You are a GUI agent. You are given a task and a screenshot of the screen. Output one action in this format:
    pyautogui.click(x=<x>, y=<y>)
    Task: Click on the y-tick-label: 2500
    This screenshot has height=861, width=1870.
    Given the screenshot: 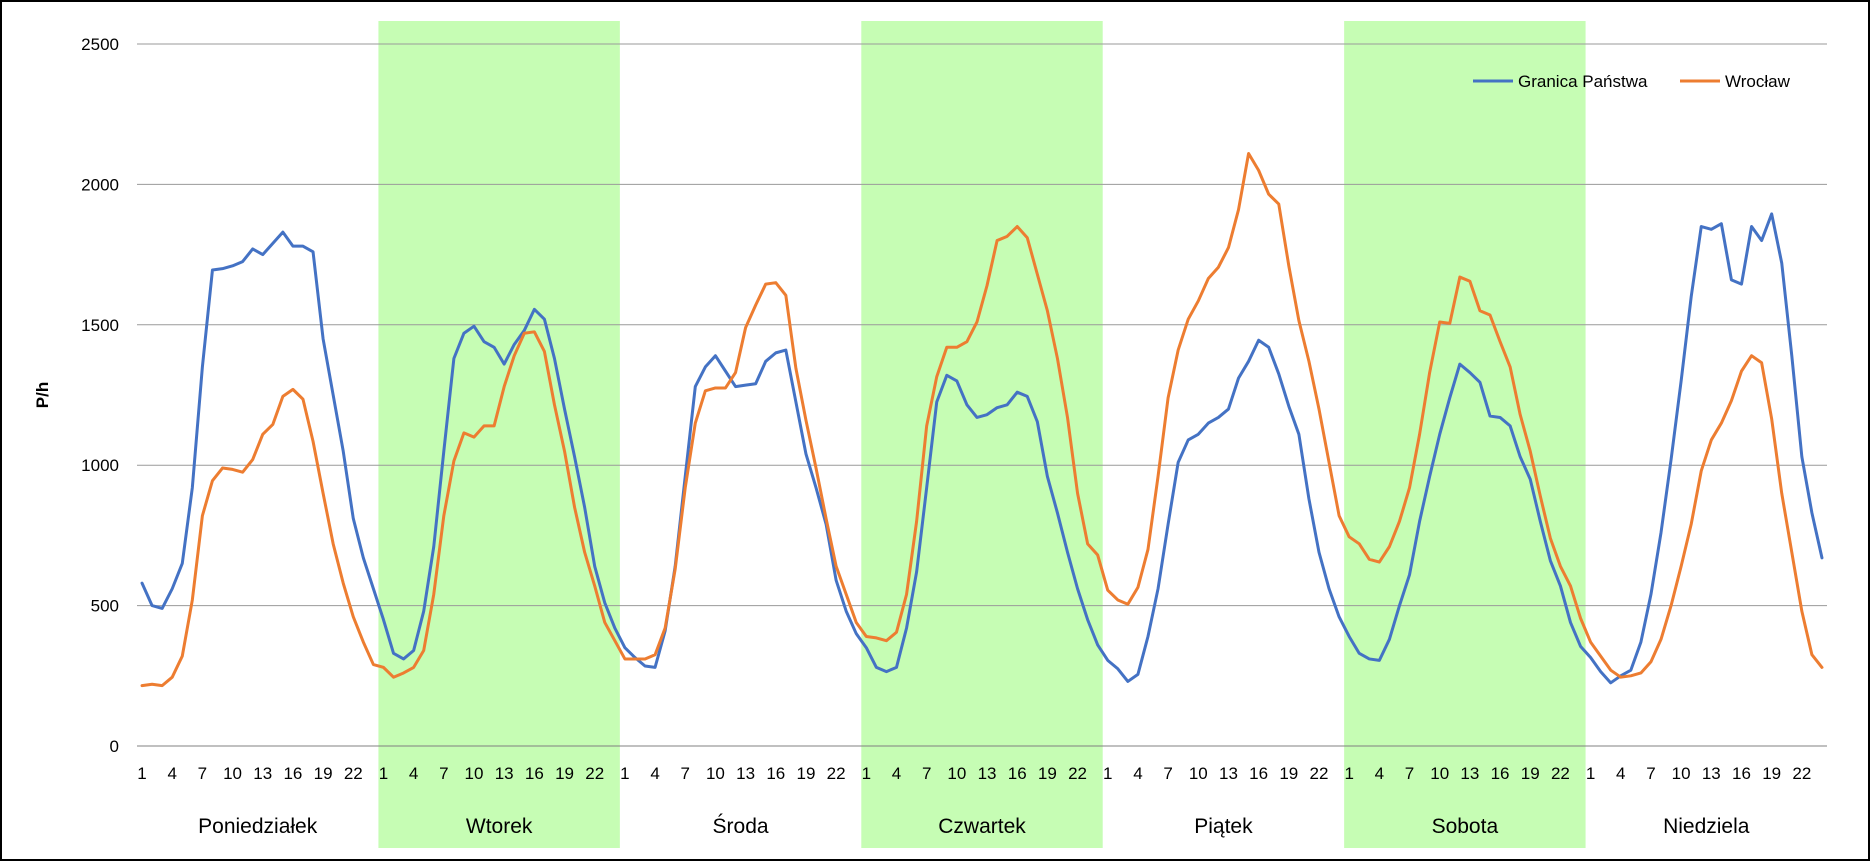 What is the action you would take?
    pyautogui.click(x=100, y=44)
    